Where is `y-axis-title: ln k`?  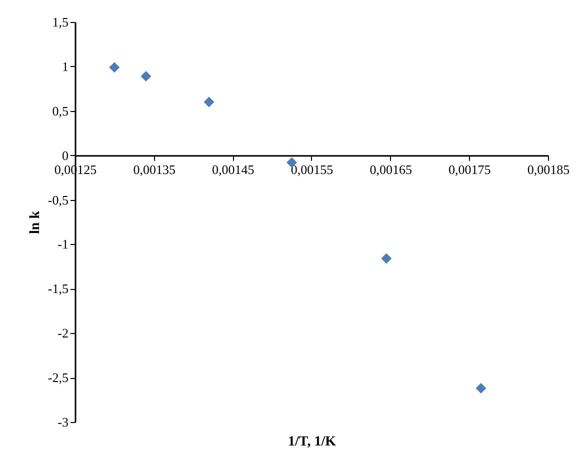
y-axis-title: ln k is located at coordinates (35, 222).